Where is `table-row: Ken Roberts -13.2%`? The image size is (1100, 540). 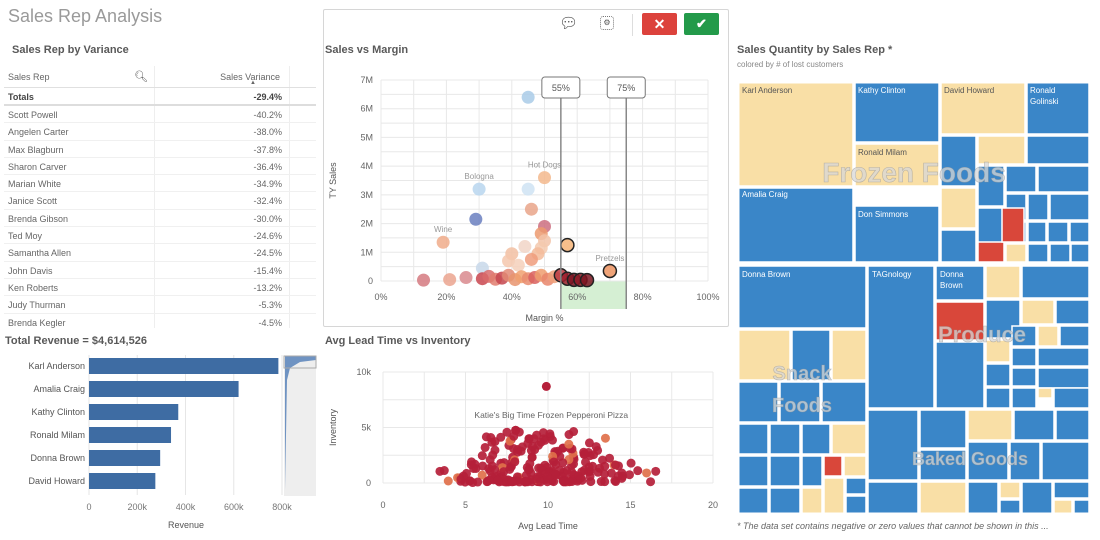
table-row: Ken Roberts -13.2% is located at coordinates (160, 288).